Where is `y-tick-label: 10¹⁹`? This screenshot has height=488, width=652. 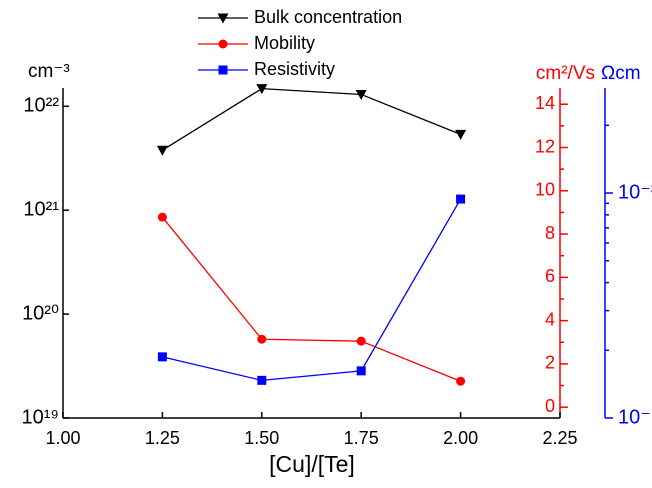
y-tick-label: 10¹⁹ is located at coordinates (40, 417).